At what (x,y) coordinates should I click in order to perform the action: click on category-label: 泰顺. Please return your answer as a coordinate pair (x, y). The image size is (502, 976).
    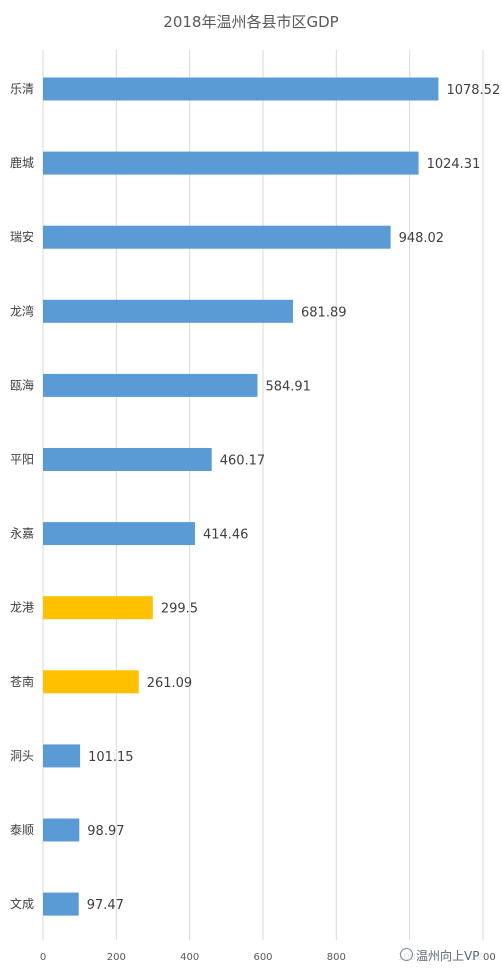
    Looking at the image, I should click on (22, 830).